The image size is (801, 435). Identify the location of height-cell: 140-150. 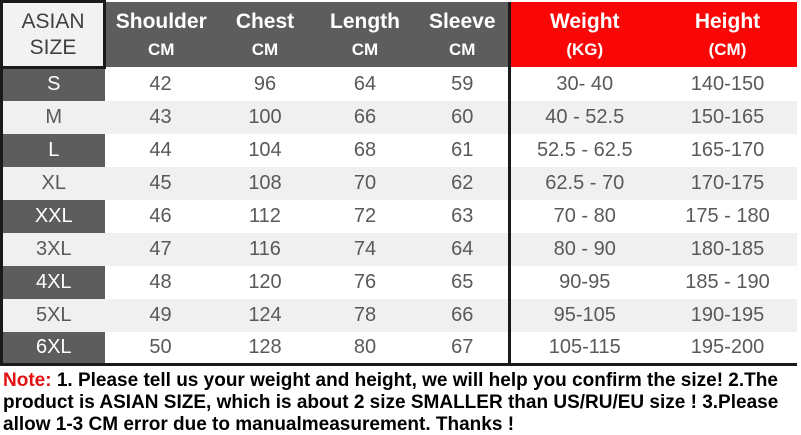
(727, 84).